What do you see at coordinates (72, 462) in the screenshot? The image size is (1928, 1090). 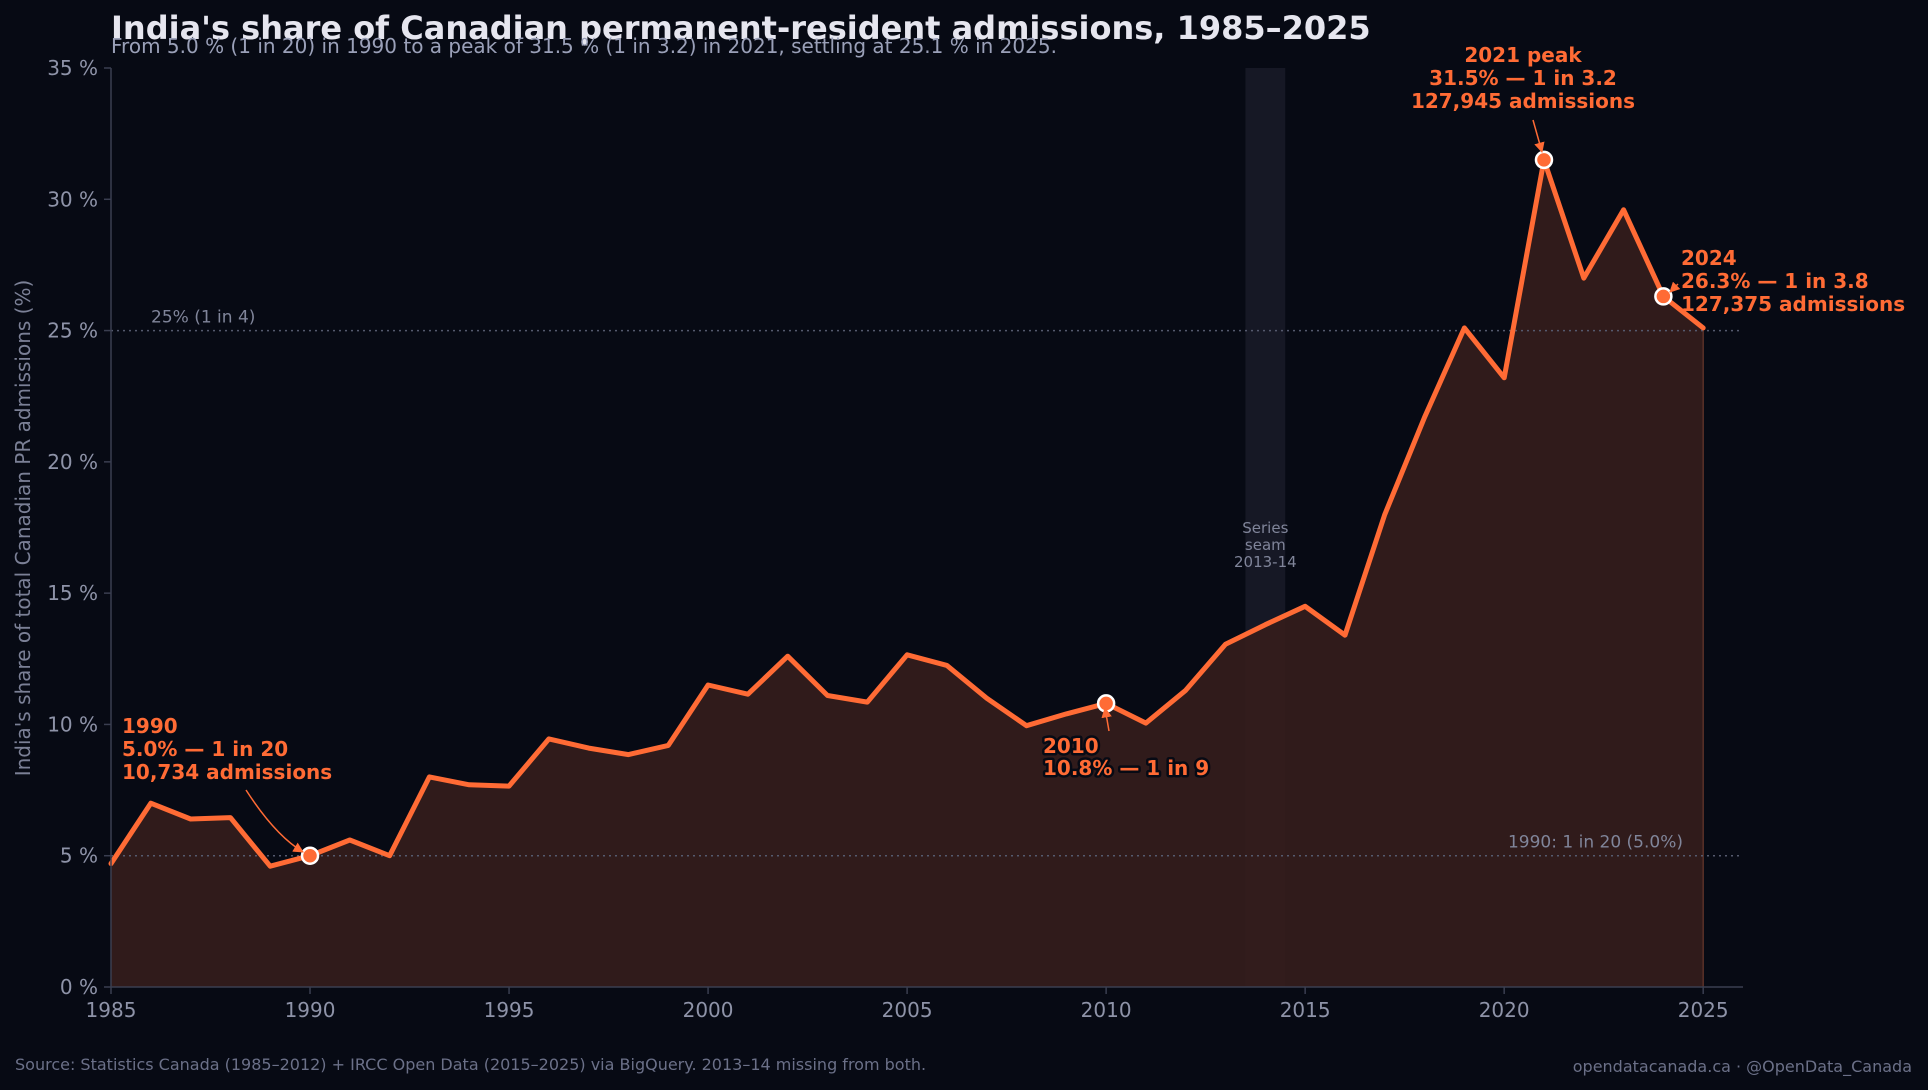 I see `y-tick-label-20: 20 %` at bounding box center [72, 462].